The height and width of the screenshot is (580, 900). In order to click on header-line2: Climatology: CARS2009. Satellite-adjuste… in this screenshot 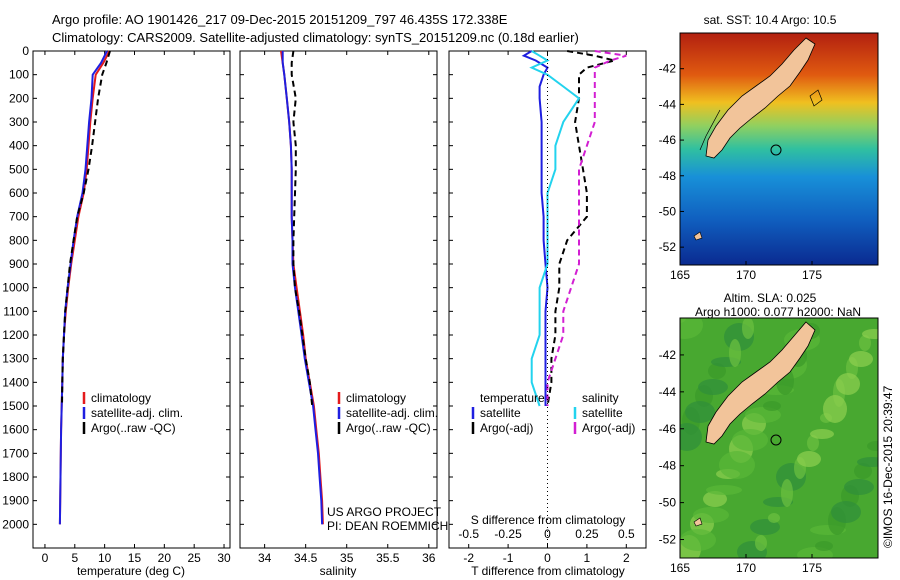, I will do `click(315, 37)`.